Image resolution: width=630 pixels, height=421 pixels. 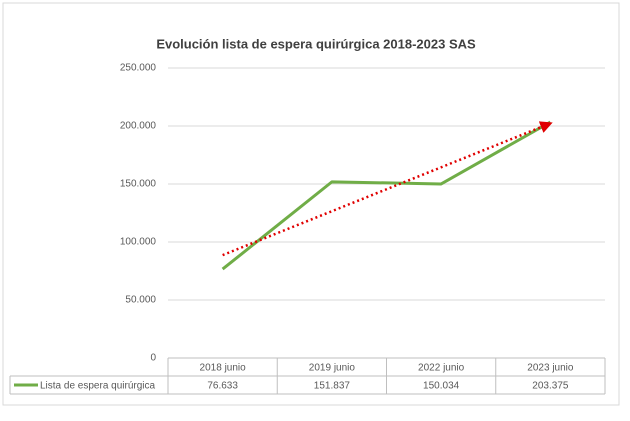 I want to click on legend-label: Lista de espera quirúrgica, so click(x=98, y=386).